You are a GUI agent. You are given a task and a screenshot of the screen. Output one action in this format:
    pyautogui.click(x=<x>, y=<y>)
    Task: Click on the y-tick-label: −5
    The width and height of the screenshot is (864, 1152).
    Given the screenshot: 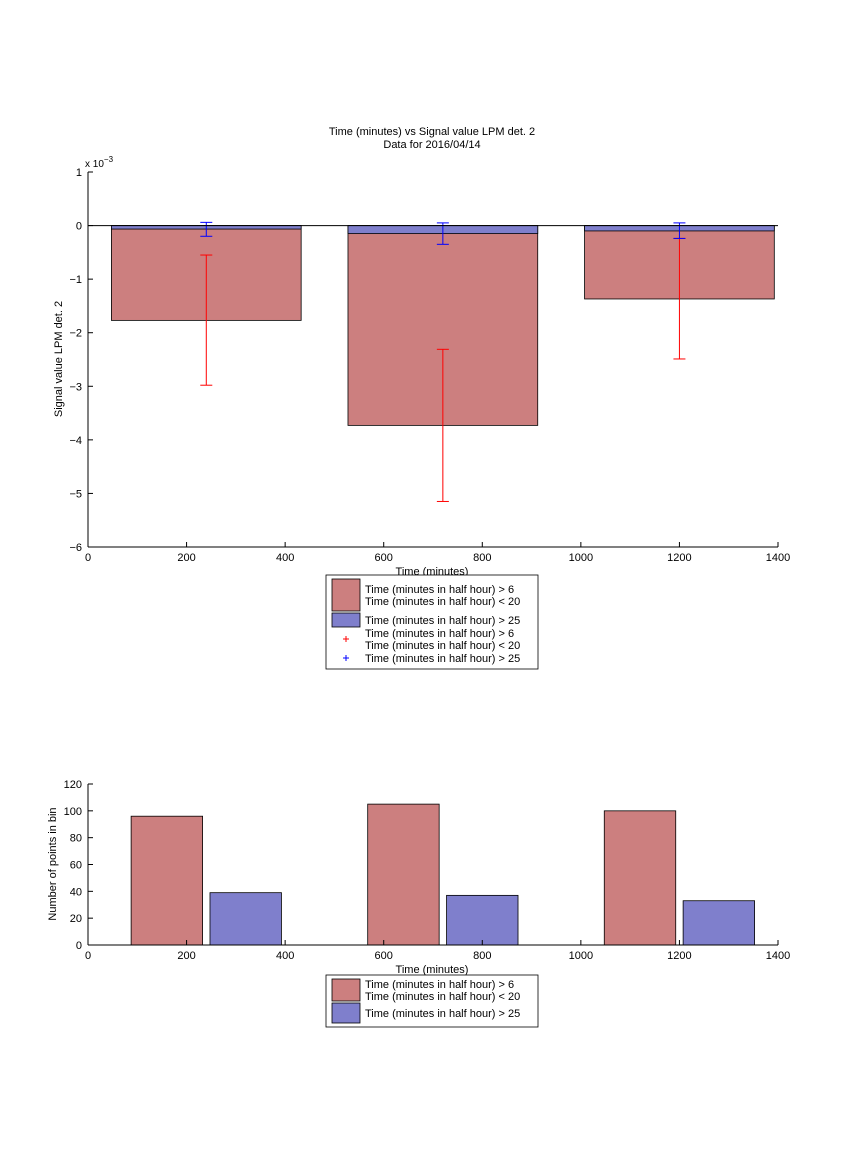 What is the action you would take?
    pyautogui.click(x=75, y=494)
    